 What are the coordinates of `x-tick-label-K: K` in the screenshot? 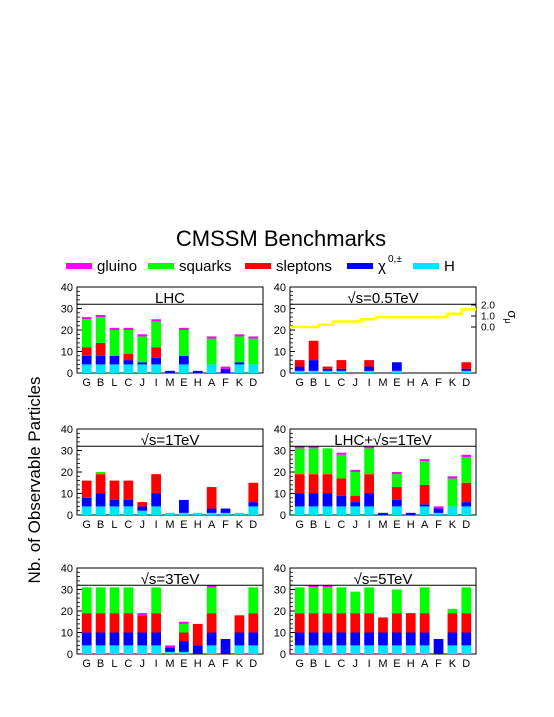 It's located at (453, 664).